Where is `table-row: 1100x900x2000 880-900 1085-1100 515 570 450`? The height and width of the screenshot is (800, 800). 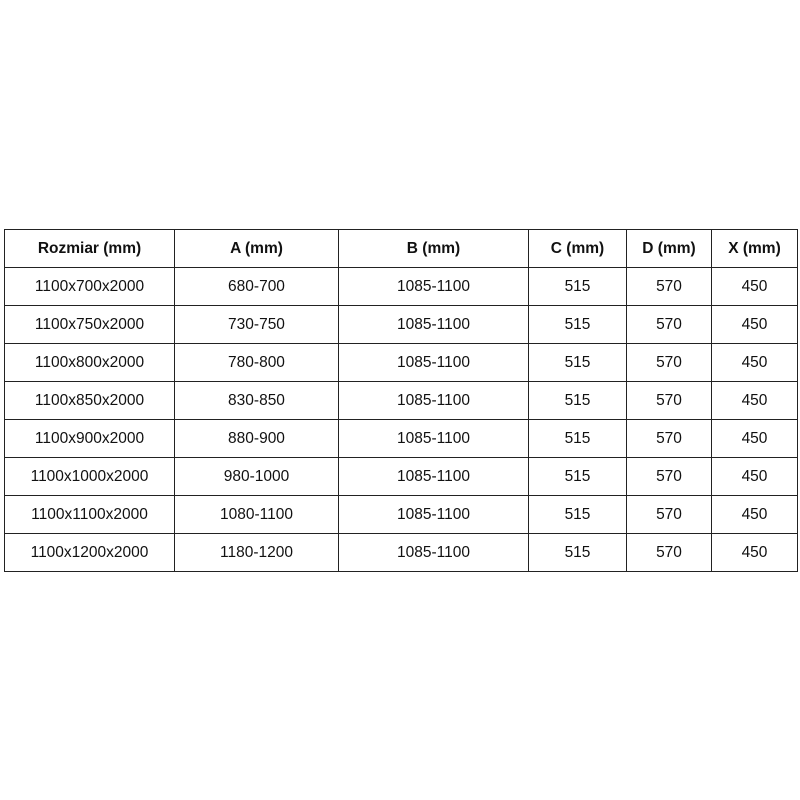 table-row: 1100x900x2000 880-900 1085-1100 515 570 450 is located at coordinates (401, 438).